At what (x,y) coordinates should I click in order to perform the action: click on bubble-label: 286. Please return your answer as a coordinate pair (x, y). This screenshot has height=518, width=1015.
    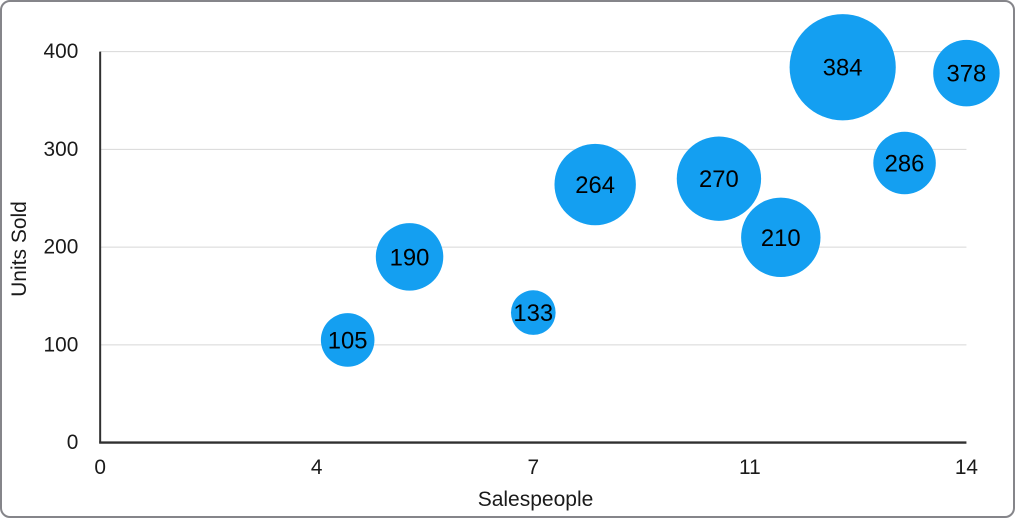
    Looking at the image, I should click on (905, 164).